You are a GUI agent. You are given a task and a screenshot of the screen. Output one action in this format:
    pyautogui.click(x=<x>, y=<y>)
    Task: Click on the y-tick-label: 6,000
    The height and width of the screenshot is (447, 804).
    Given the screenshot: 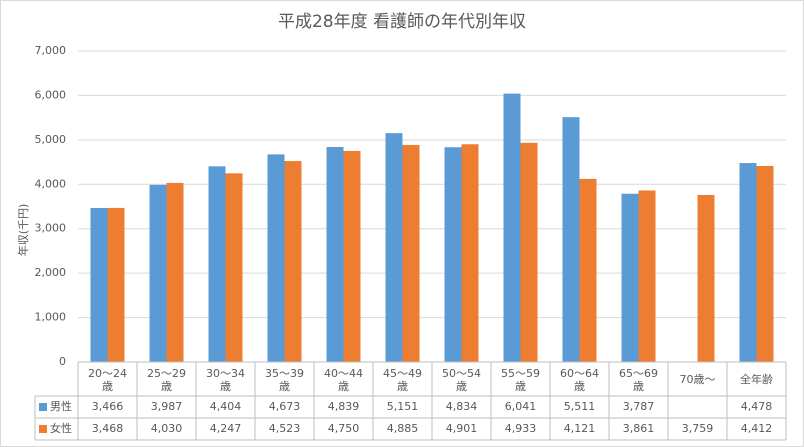 What is the action you would take?
    pyautogui.click(x=51, y=94)
    